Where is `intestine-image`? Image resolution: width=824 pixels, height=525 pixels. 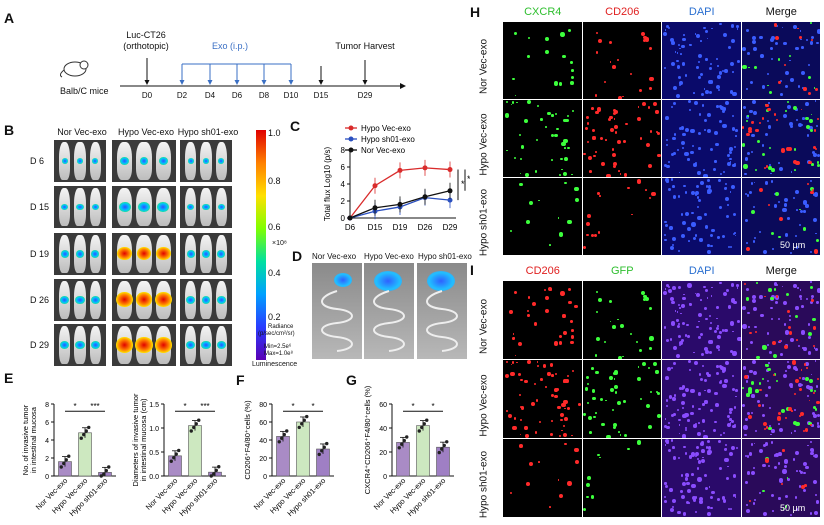
intestine-image is located at coordinates (389, 311).